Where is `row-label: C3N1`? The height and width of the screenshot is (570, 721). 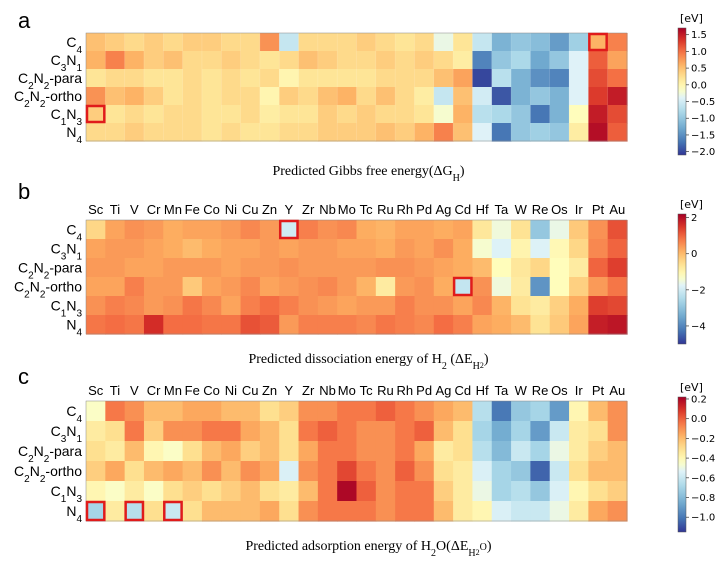 row-label: C3N1 is located at coordinates (67, 252).